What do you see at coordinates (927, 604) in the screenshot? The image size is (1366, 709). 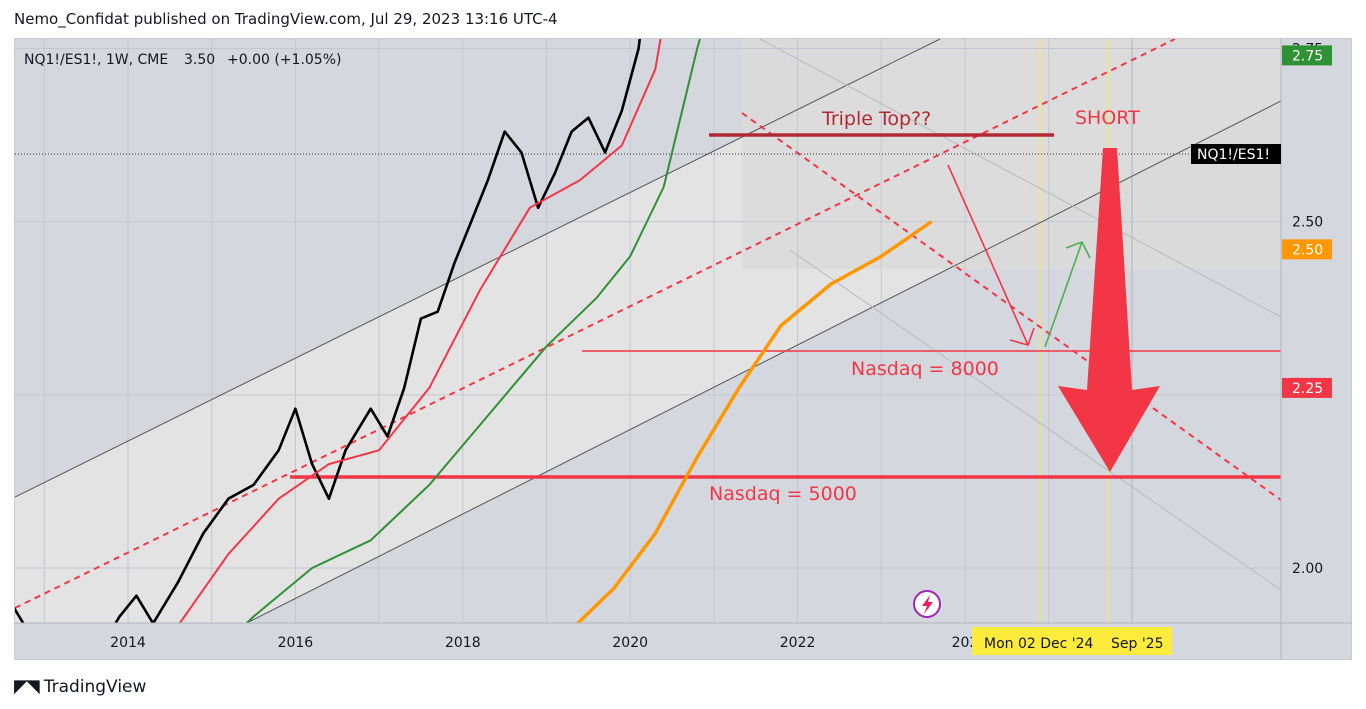 I see `lightning-icon` at bounding box center [927, 604].